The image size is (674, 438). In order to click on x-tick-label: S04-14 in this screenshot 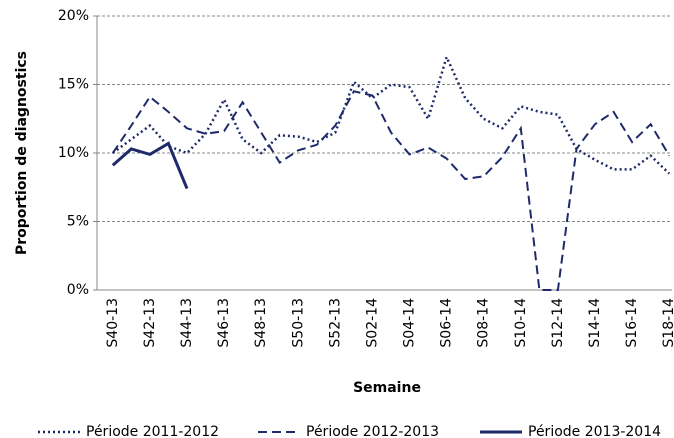, I will do `click(410, 323)`.